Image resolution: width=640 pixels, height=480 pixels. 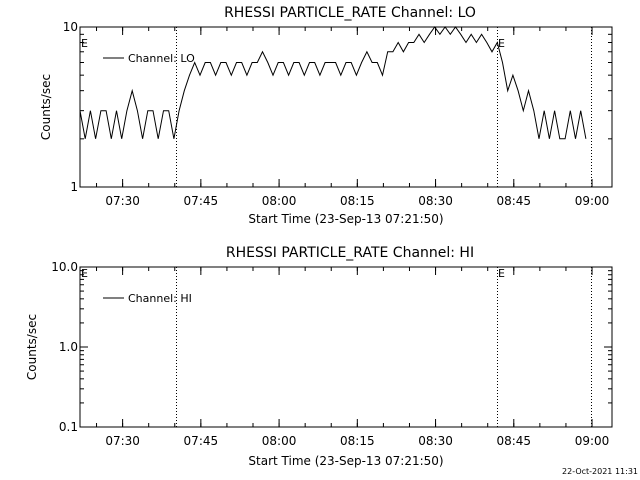 What do you see at coordinates (70, 27) in the screenshot?
I see `y-tick-label: 10` at bounding box center [70, 27].